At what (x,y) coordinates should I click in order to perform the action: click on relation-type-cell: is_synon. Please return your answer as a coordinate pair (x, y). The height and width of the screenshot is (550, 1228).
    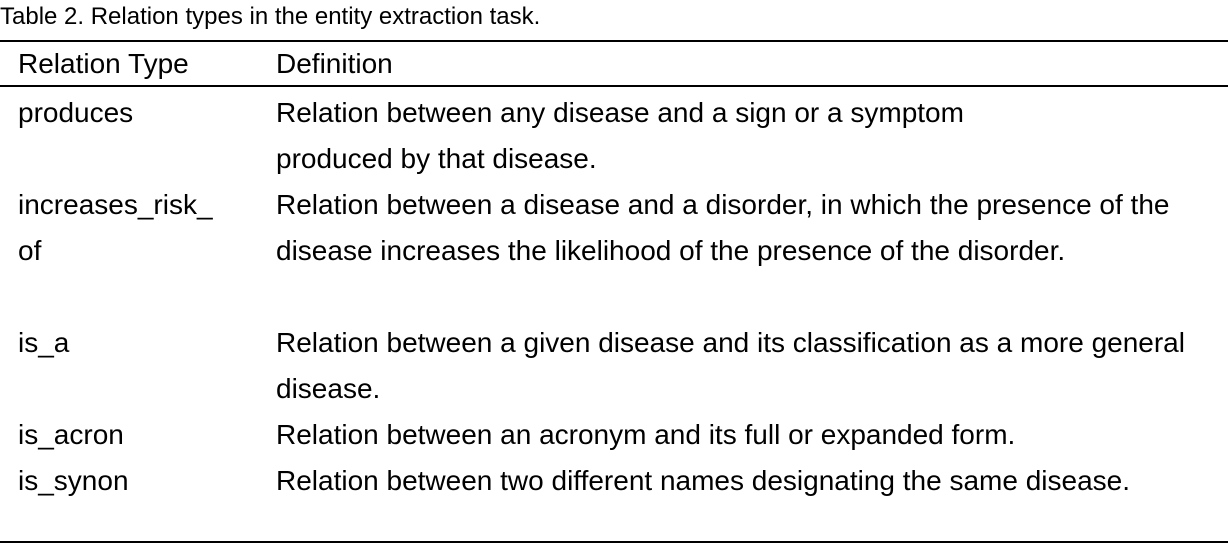
    Looking at the image, I should click on (73, 480).